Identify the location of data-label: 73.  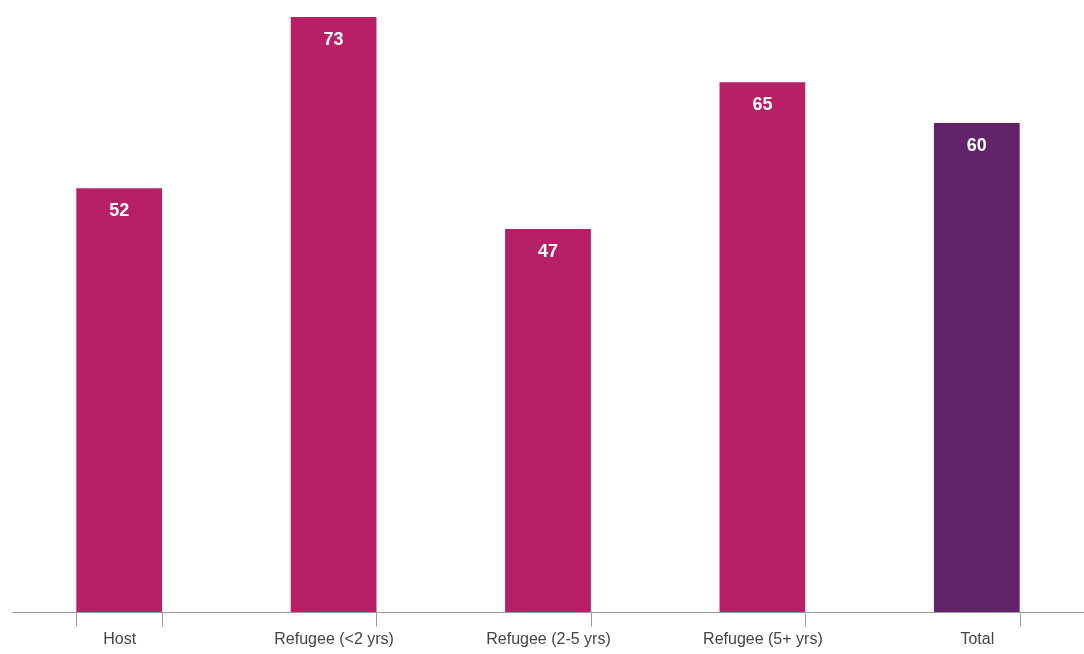
(333, 39).